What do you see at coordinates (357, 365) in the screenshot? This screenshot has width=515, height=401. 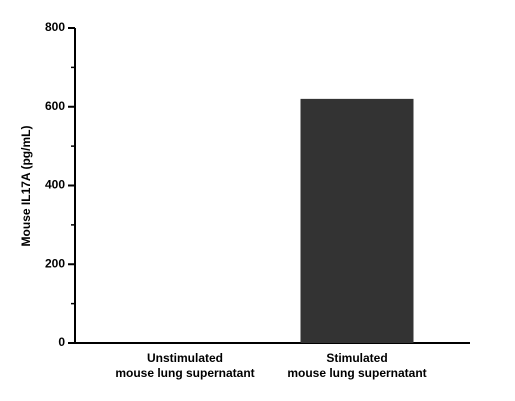 I see `x-tick-label: Stimulated mouse lung supernatant` at bounding box center [357, 365].